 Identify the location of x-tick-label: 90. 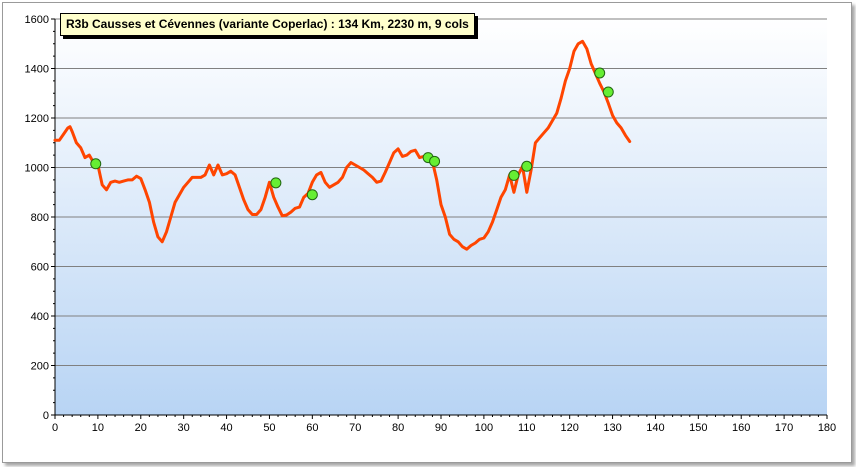
(441, 428).